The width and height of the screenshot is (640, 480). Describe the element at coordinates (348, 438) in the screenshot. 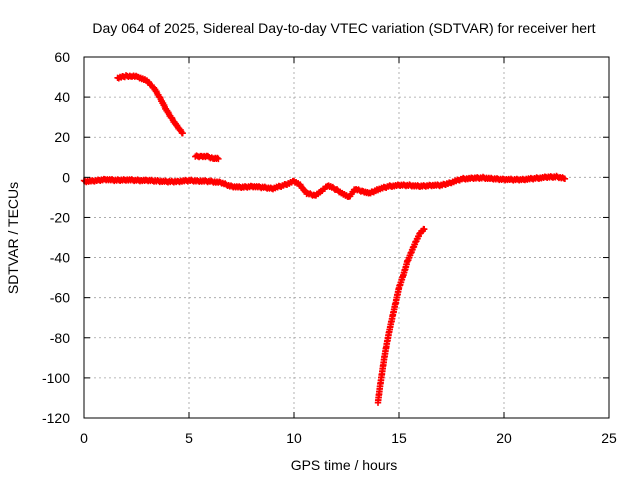

I see `x-tick-labels: 0 5 10 15 20 25` at that location.